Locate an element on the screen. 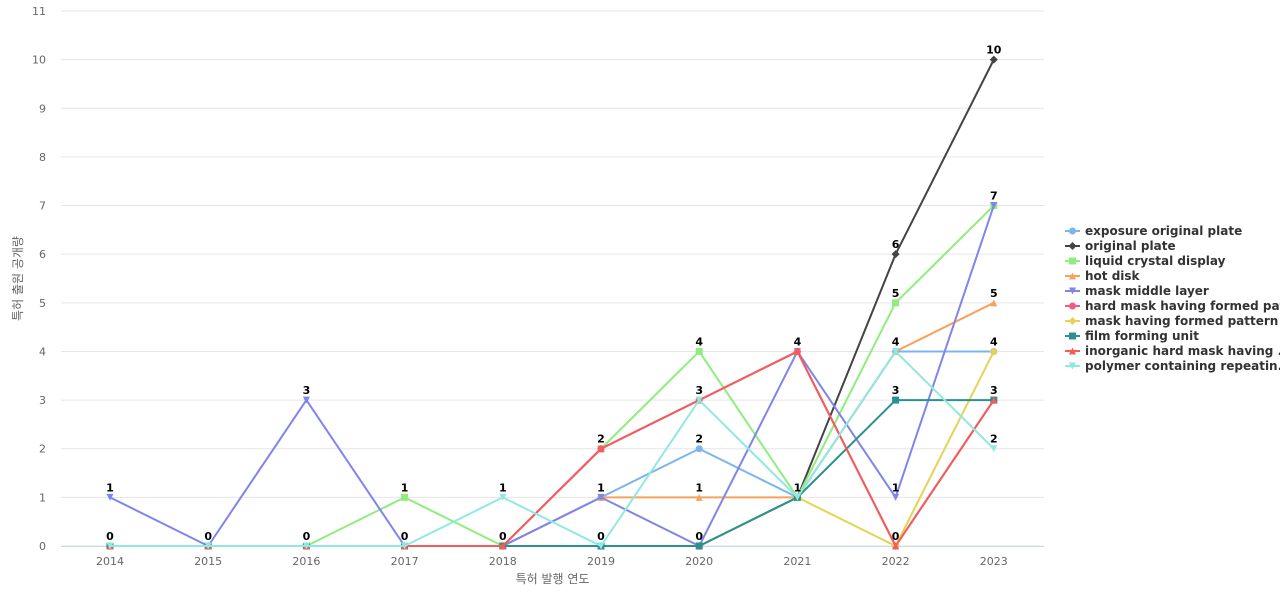  x-tick-label: 2016 is located at coordinates (306, 561).